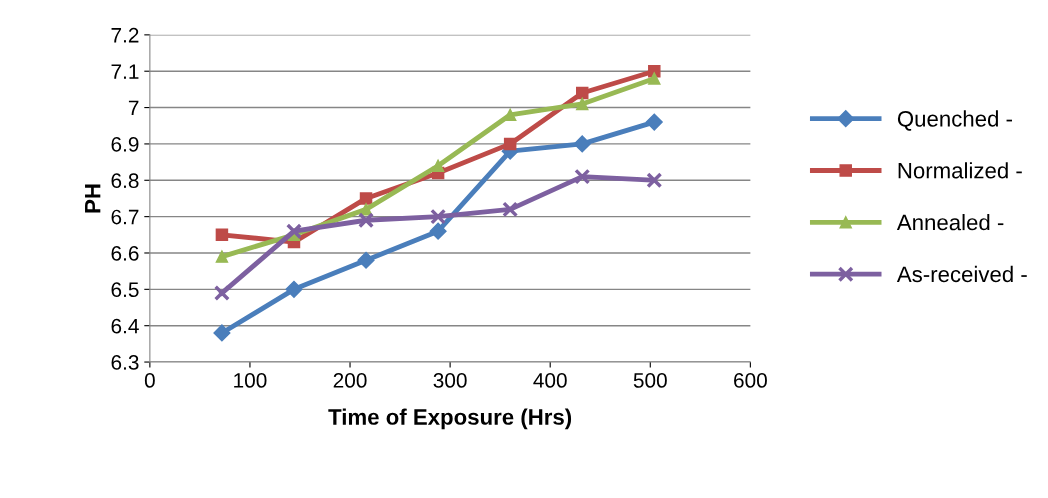 The height and width of the screenshot is (498, 1048). I want to click on x-tick-label: 300, so click(450, 380).